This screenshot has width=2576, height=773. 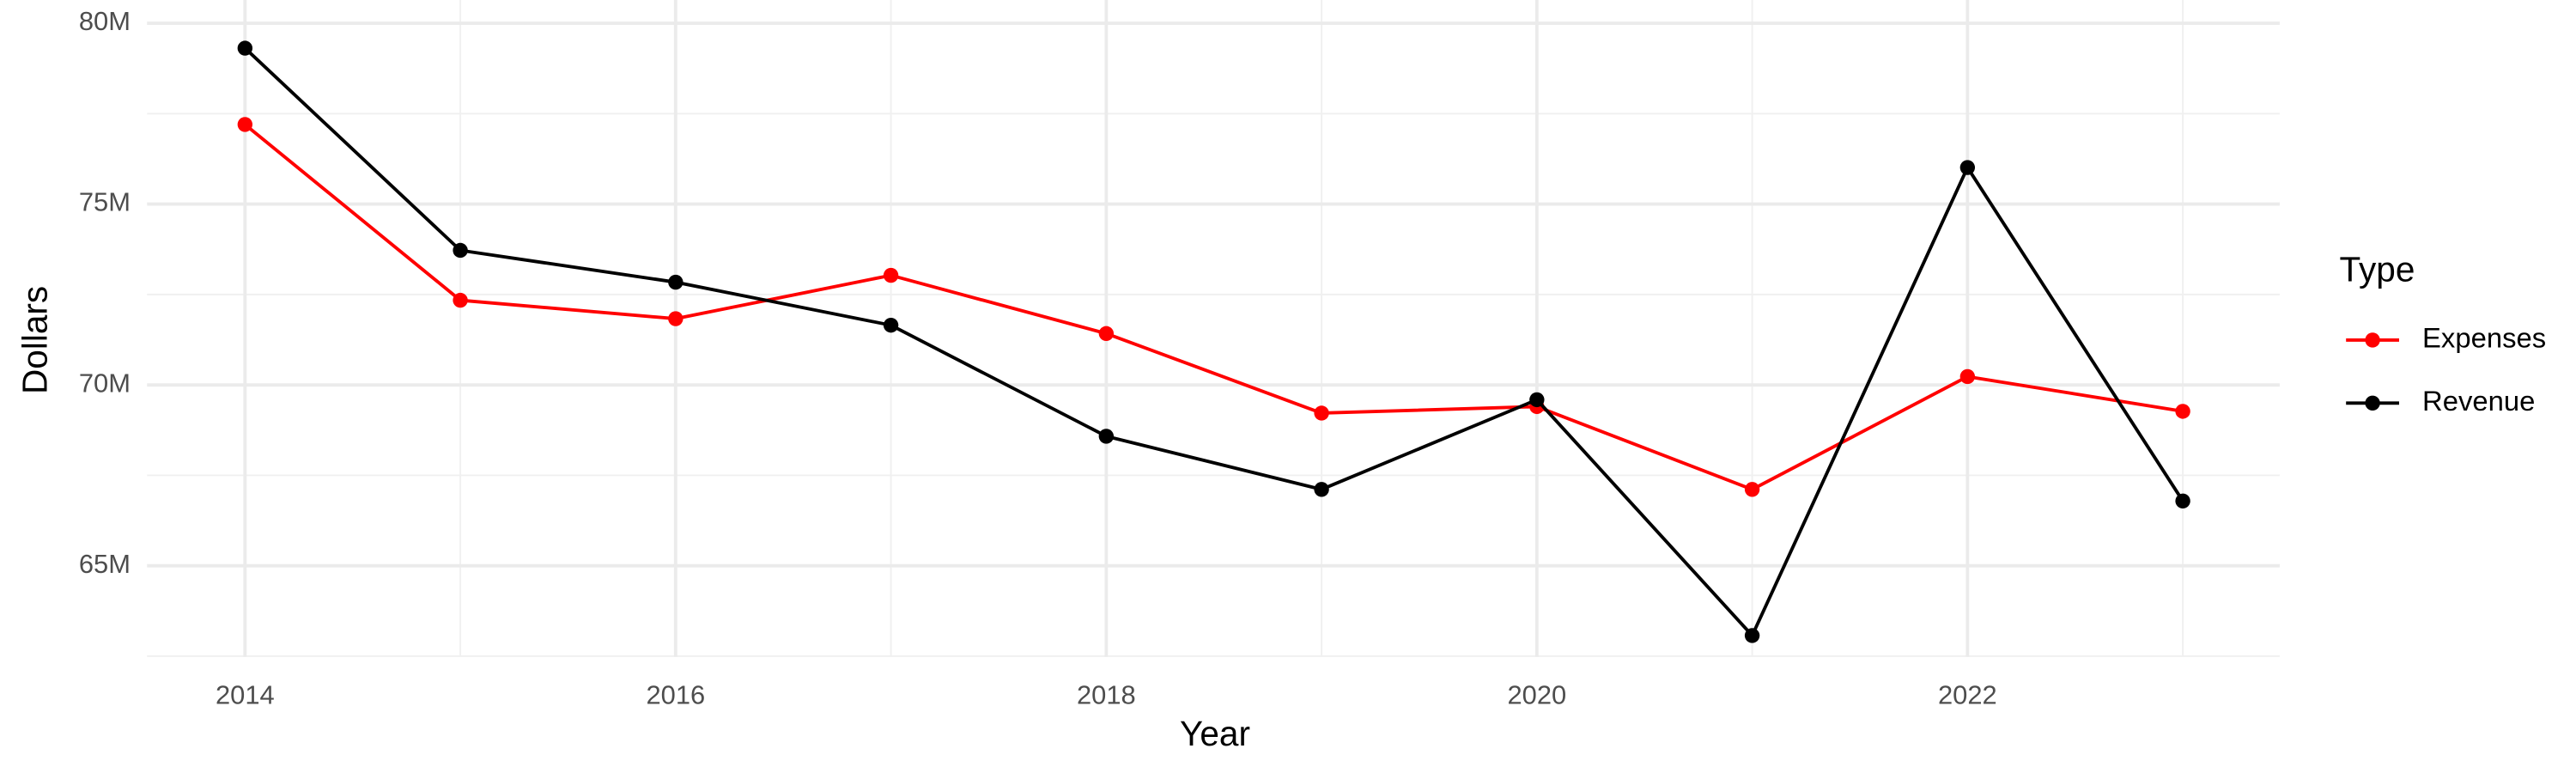 I want to click on x-axis-label: Year, so click(x=1215, y=733).